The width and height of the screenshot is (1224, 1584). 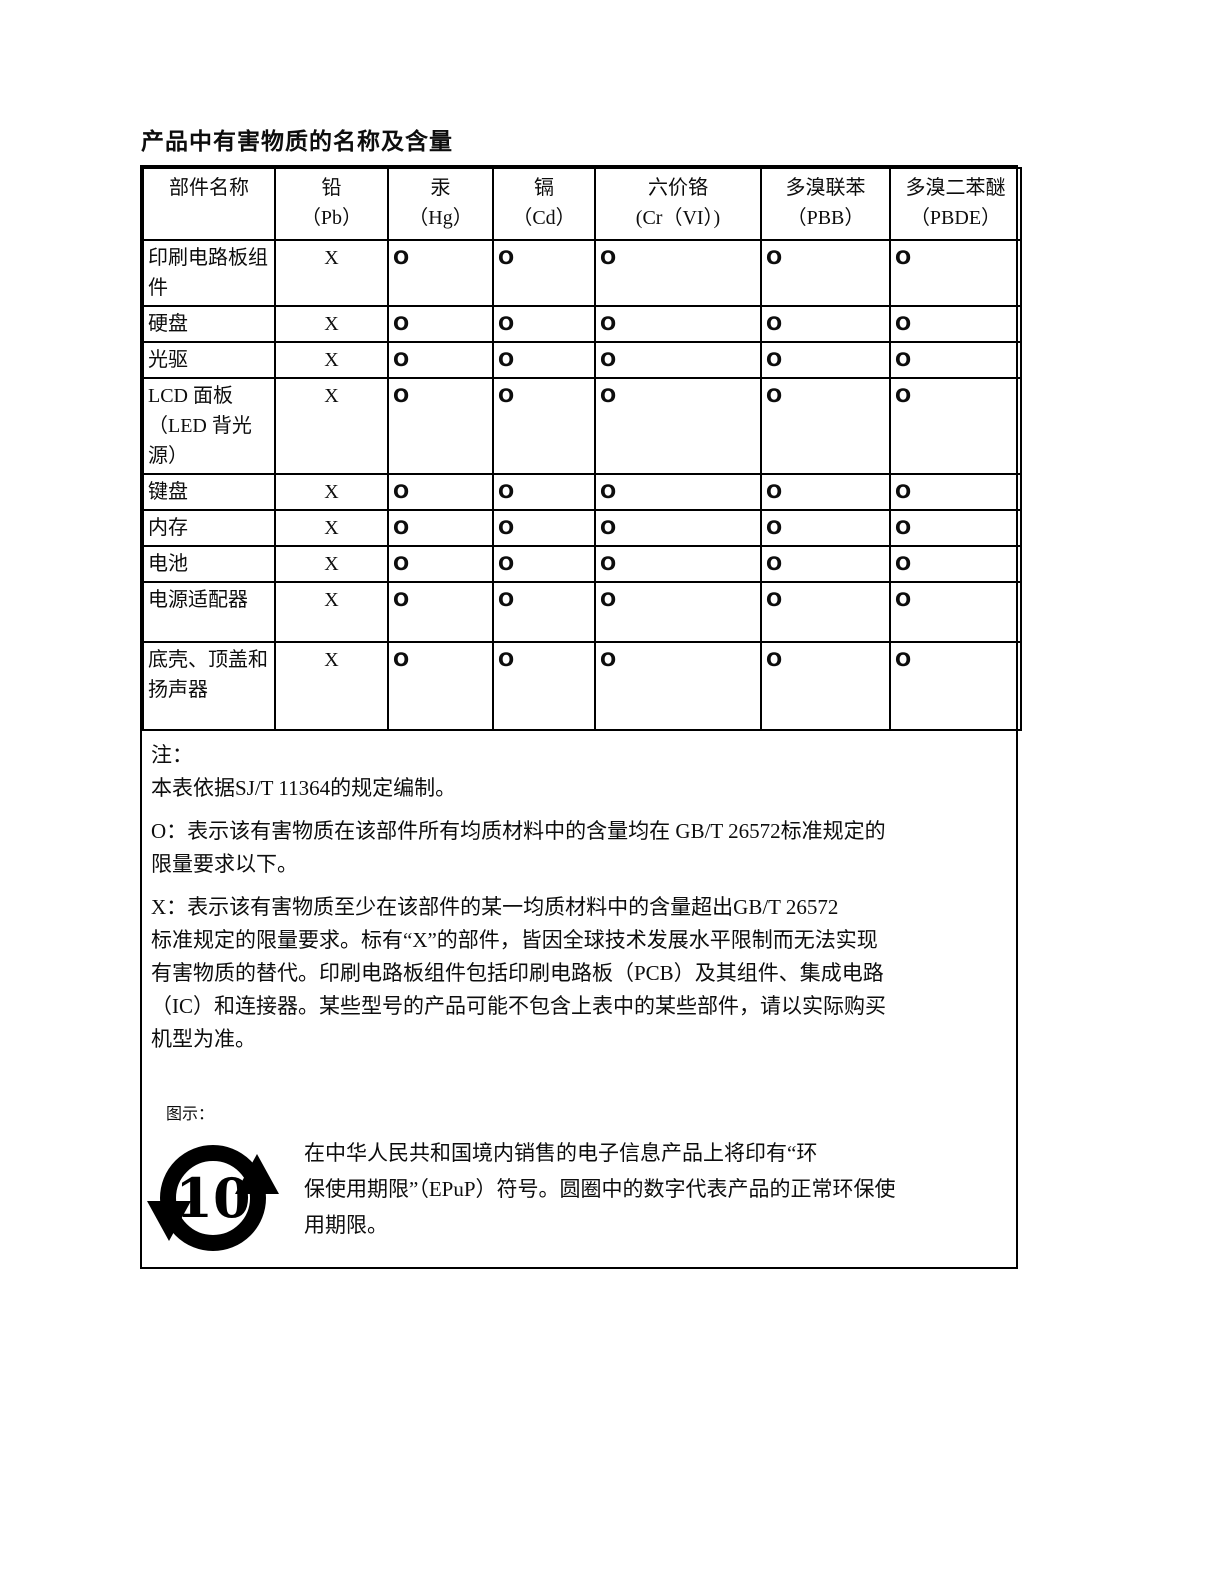 I want to click on column-header-label: 多溴联苯, so click(x=825, y=188).